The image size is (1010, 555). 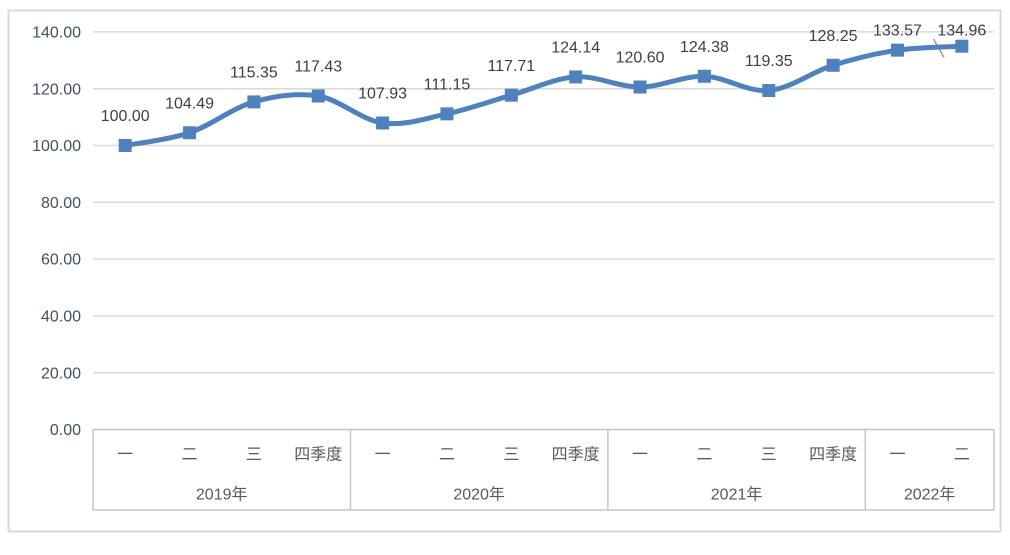 What do you see at coordinates (61, 203) in the screenshot?
I see `y-axis-tick-label: 80.00` at bounding box center [61, 203].